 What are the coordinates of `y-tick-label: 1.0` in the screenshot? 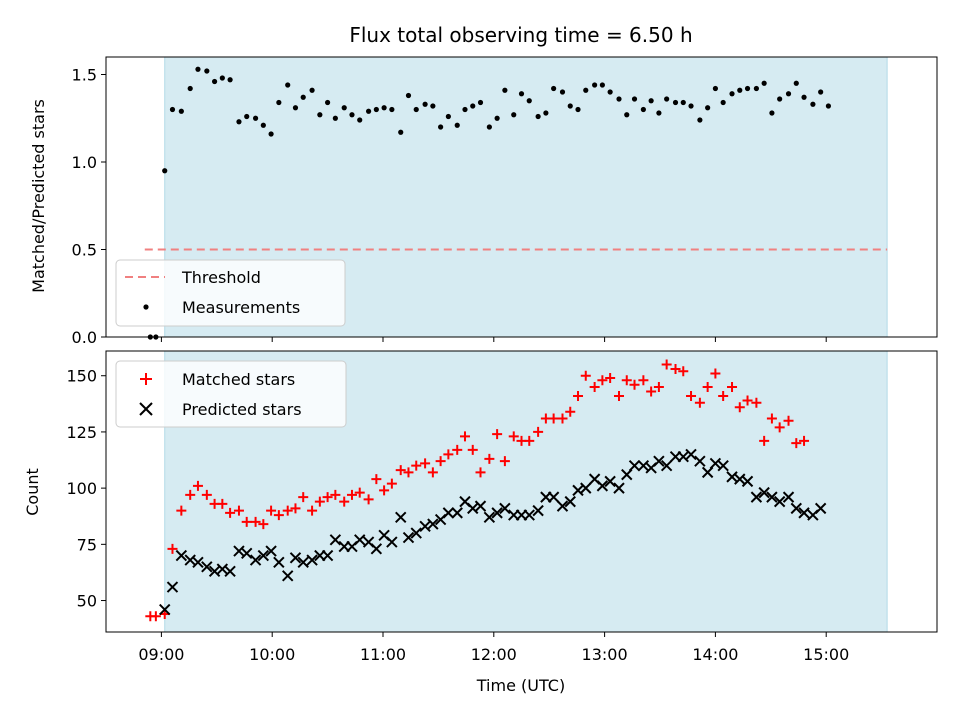 It's located at (84, 162).